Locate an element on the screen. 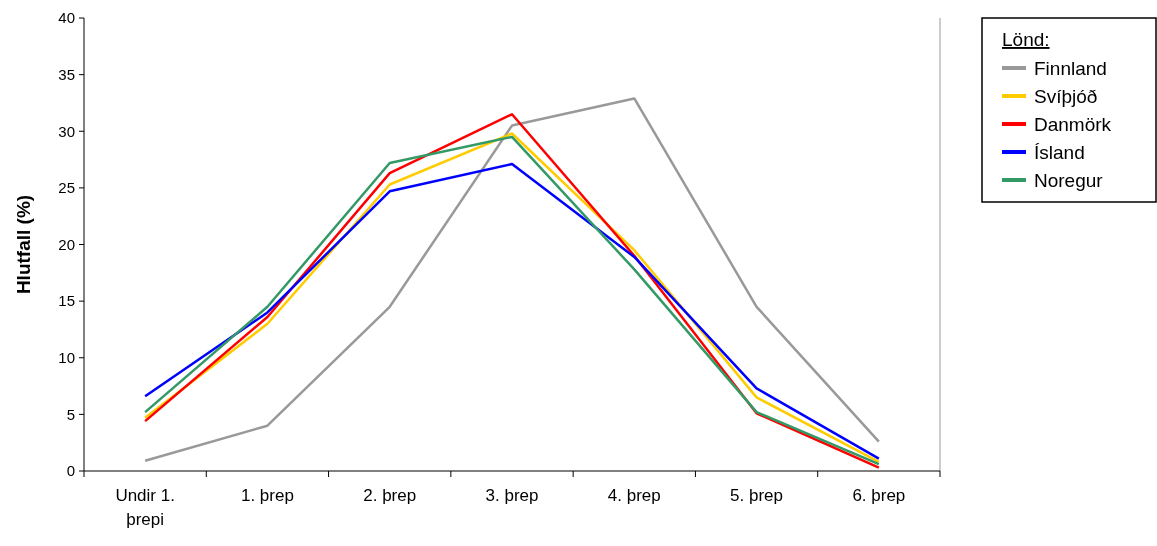 This screenshot has width=1157, height=546. x-tick-label: 3. þrep is located at coordinates (512, 495).